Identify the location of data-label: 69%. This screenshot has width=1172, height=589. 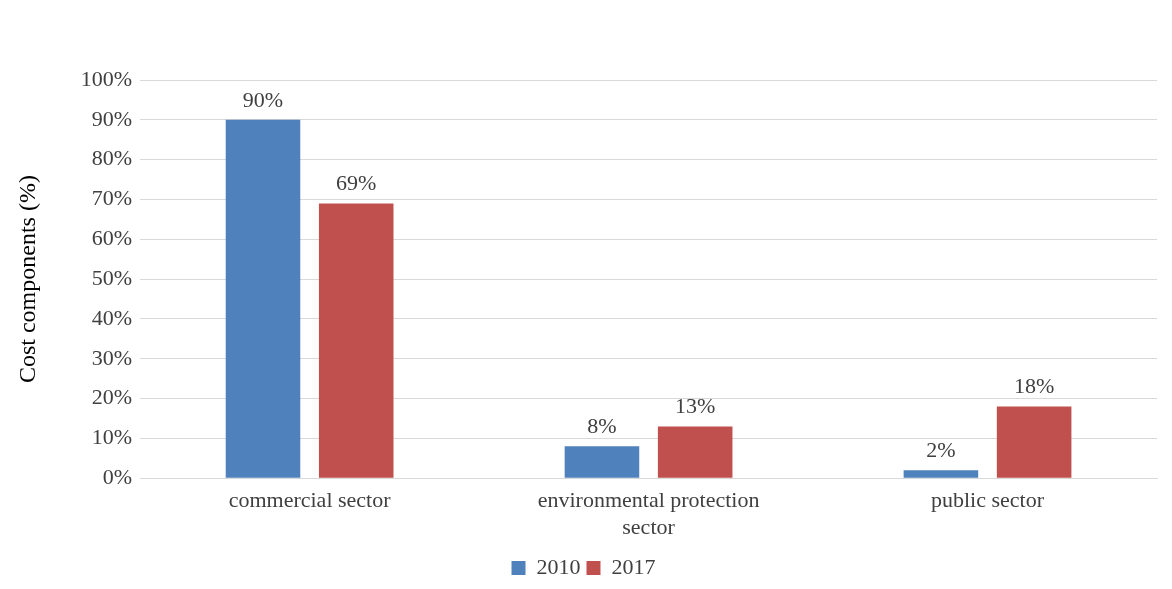
(356, 183).